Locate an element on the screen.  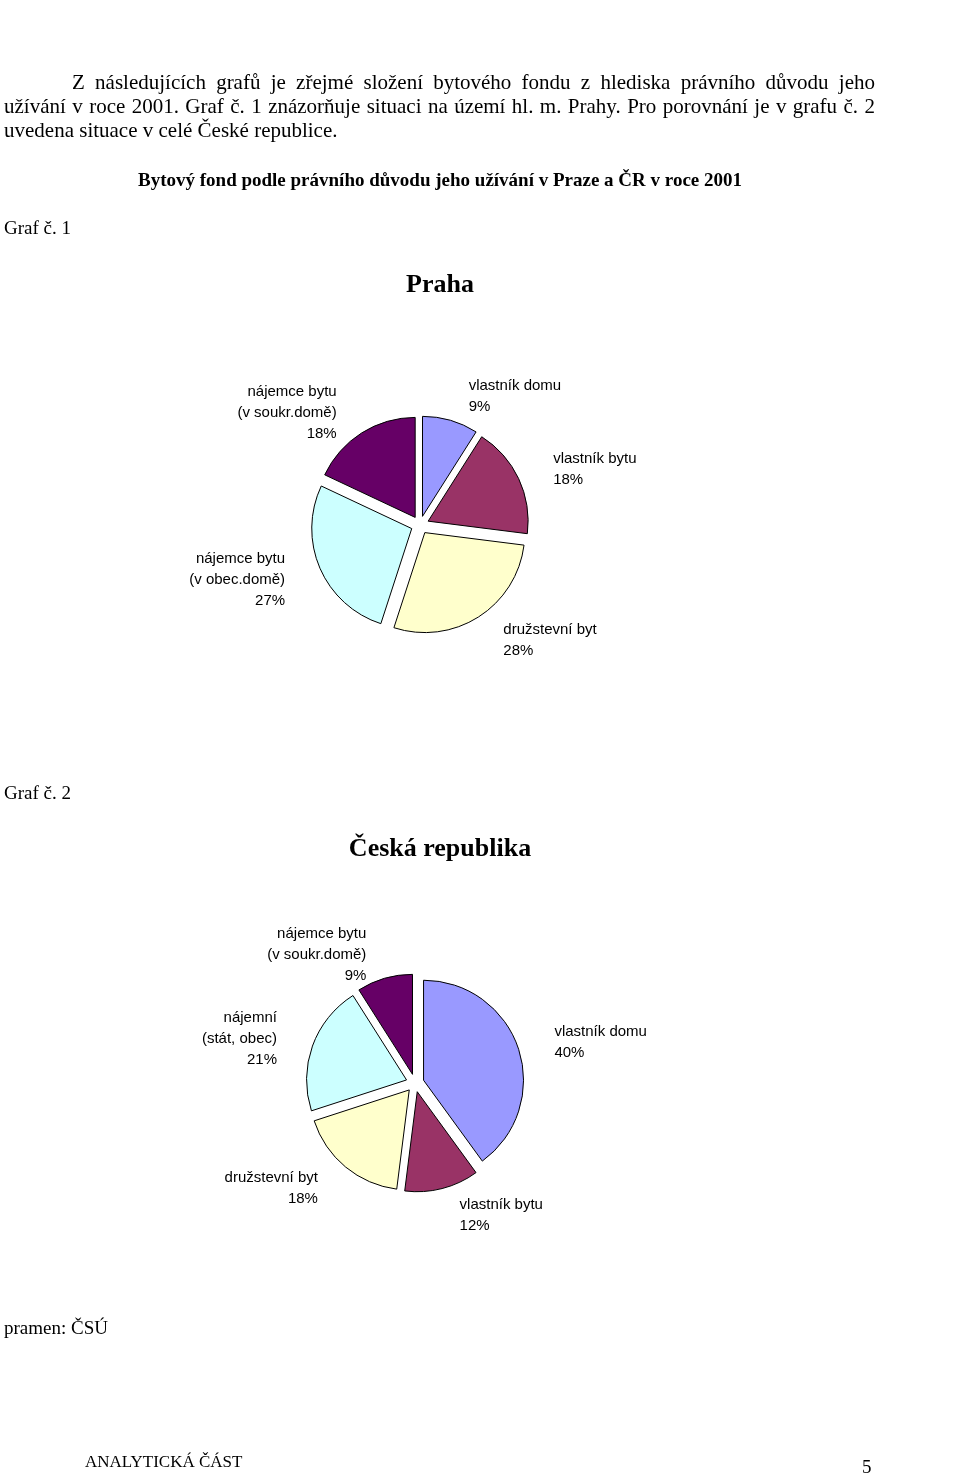
text: Graf č. 2 is located at coordinates (37, 793).